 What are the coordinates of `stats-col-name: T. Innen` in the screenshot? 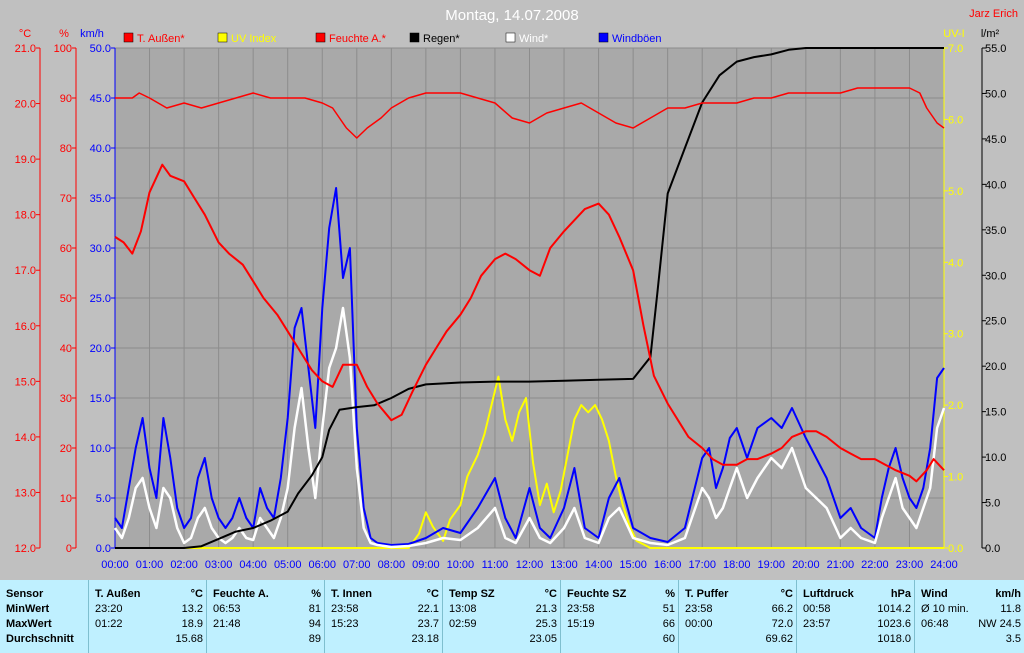 It's located at (351, 594).